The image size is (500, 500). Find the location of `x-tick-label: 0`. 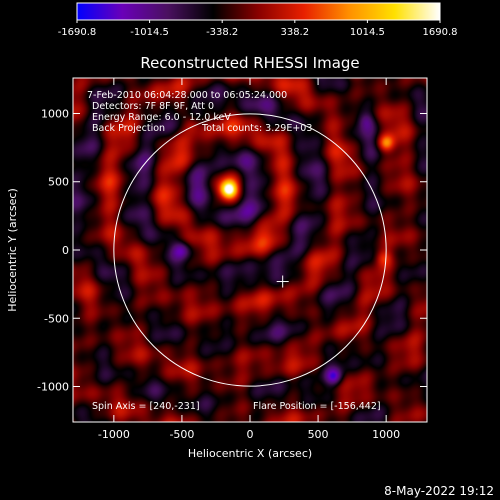

x-tick-label: 0 is located at coordinates (250, 434).